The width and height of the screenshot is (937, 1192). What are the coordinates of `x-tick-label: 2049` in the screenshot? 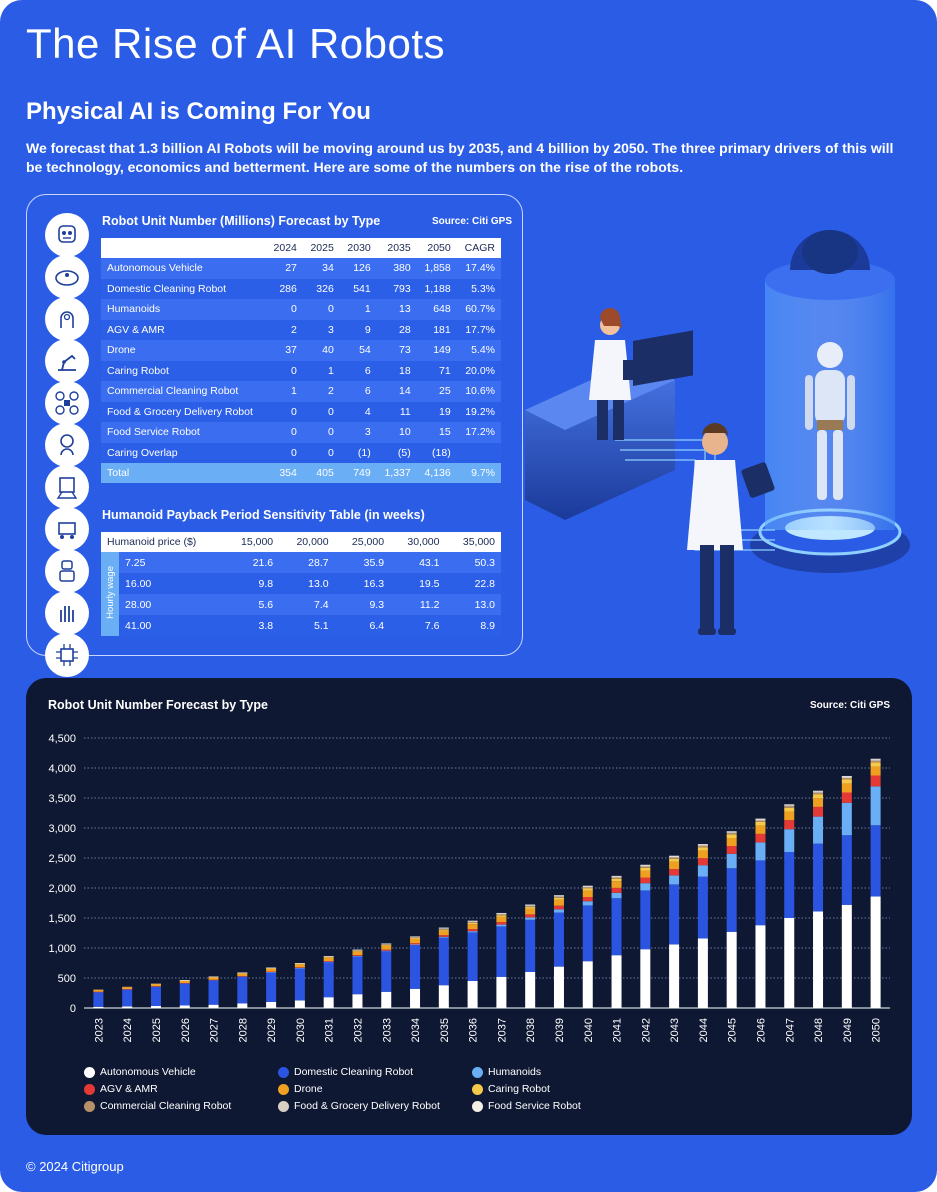 It's located at (848, 1030).